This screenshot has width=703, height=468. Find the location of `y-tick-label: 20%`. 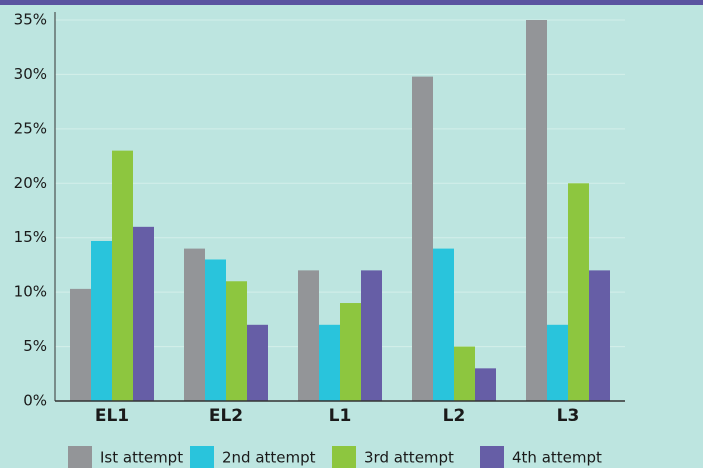

y-tick-label: 20% is located at coordinates (30, 183).